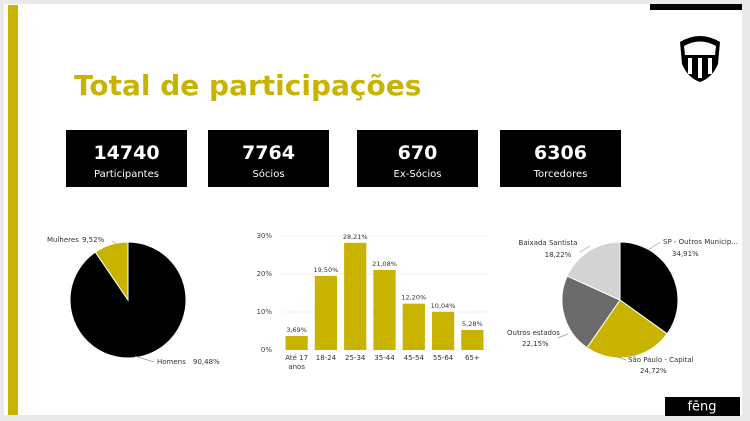 Image resolution: width=750 pixels, height=421 pixels. I want to click on y-tick-label: 10%, so click(264, 312).